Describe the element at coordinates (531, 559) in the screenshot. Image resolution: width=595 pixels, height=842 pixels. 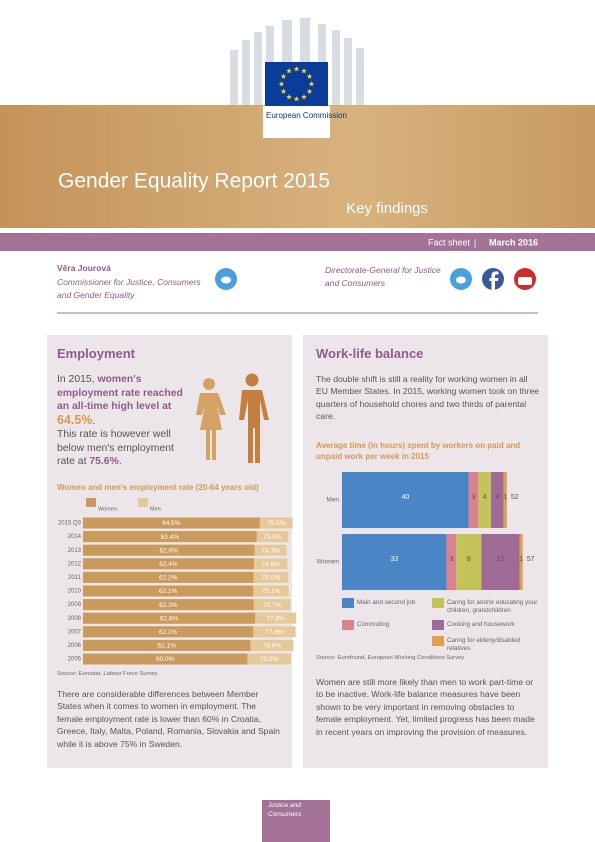
I see `total-label: 57` at that location.